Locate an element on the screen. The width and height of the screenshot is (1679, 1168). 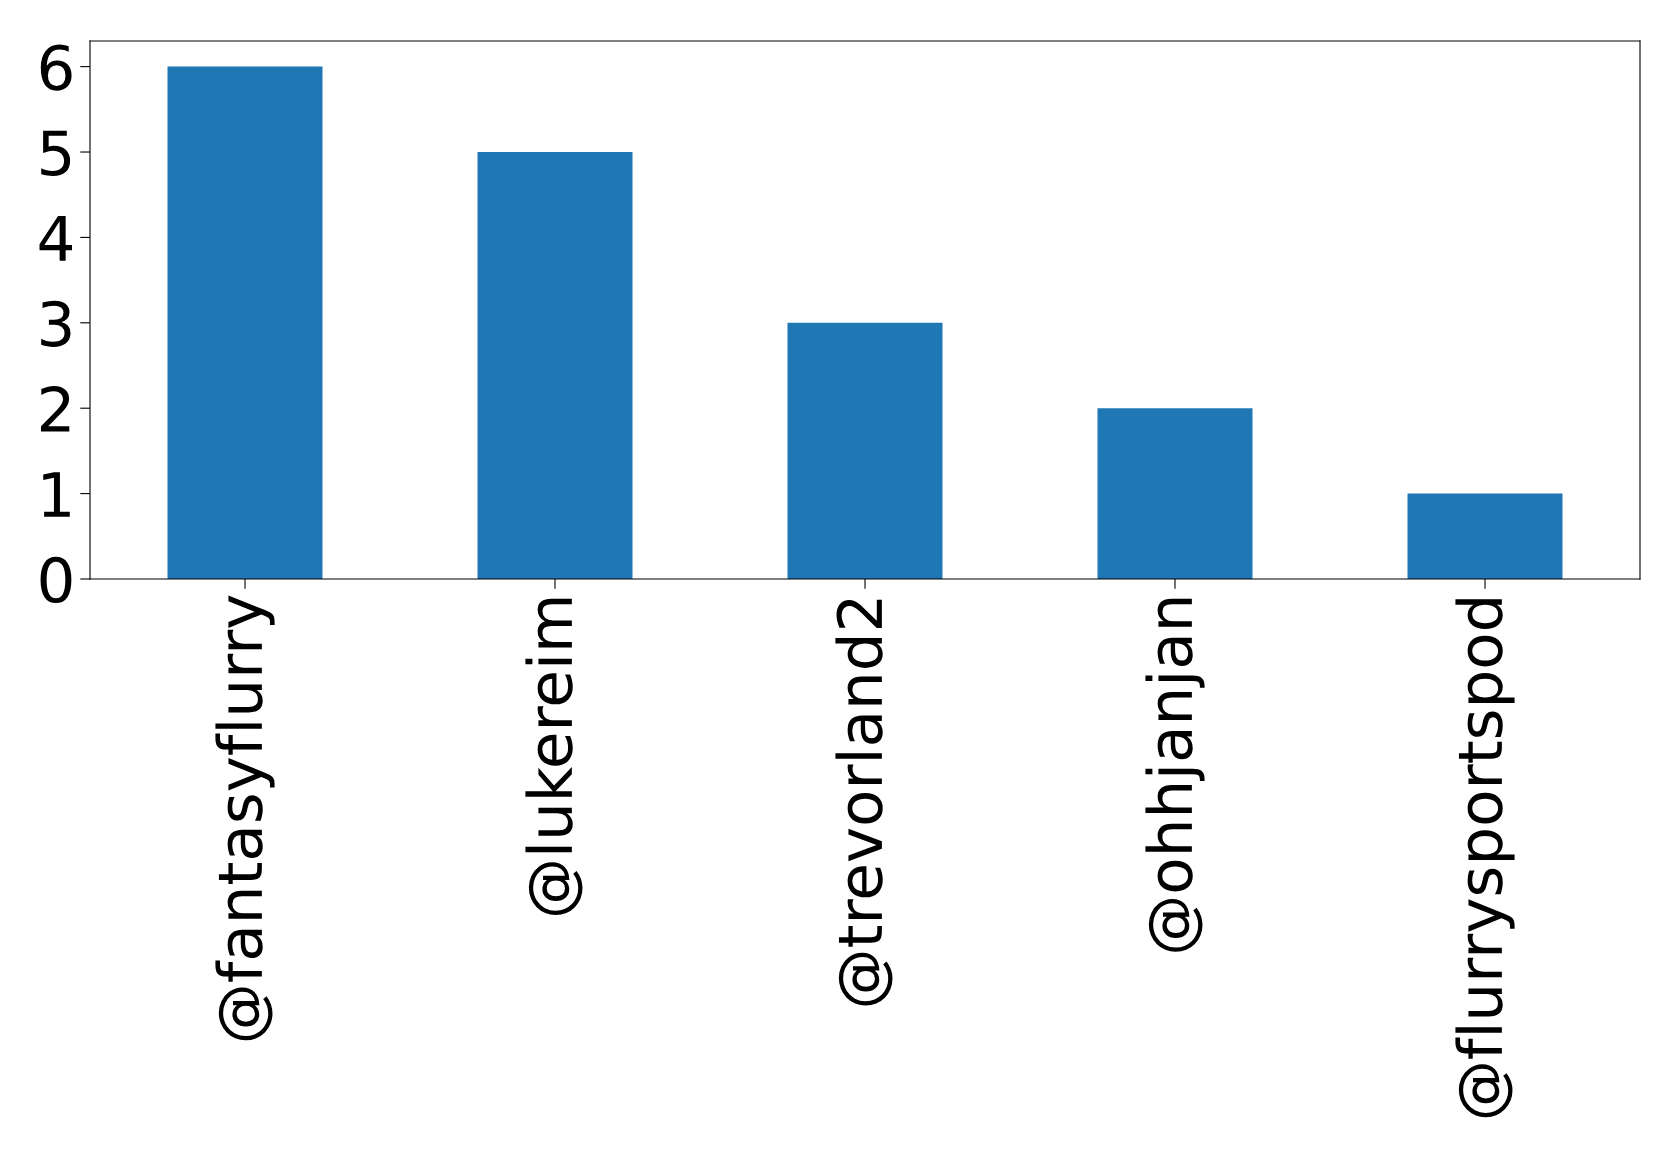
y-tick-label: 6 is located at coordinates (56, 67).